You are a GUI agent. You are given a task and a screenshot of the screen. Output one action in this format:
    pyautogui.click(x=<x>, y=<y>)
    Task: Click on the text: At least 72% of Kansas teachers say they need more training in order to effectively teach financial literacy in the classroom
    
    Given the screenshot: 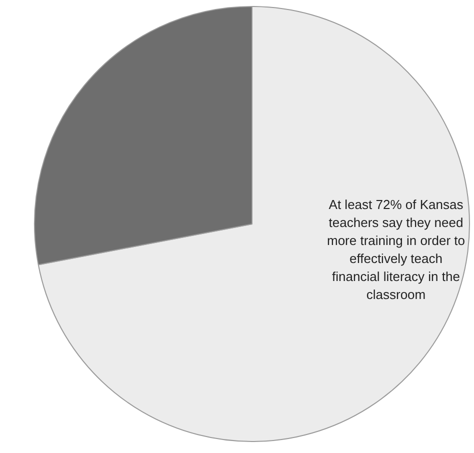 What is the action you would take?
    pyautogui.click(x=396, y=250)
    